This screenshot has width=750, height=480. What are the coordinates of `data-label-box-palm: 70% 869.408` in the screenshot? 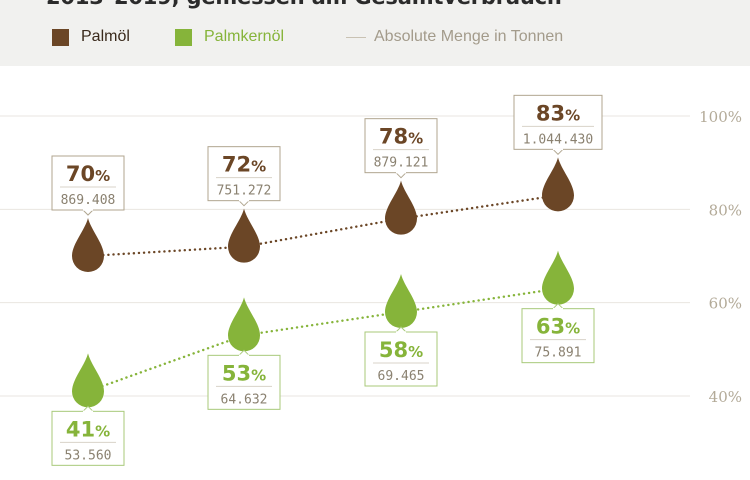 It's located at (88, 185).